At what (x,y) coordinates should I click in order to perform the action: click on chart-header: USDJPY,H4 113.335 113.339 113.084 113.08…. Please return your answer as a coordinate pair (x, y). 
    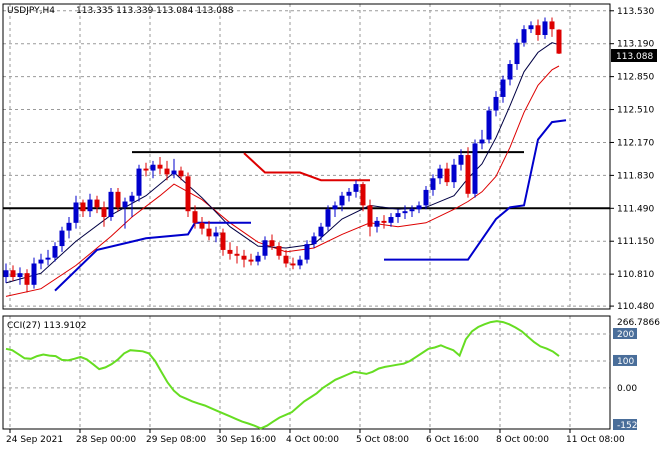
    Looking at the image, I should click on (120, 11).